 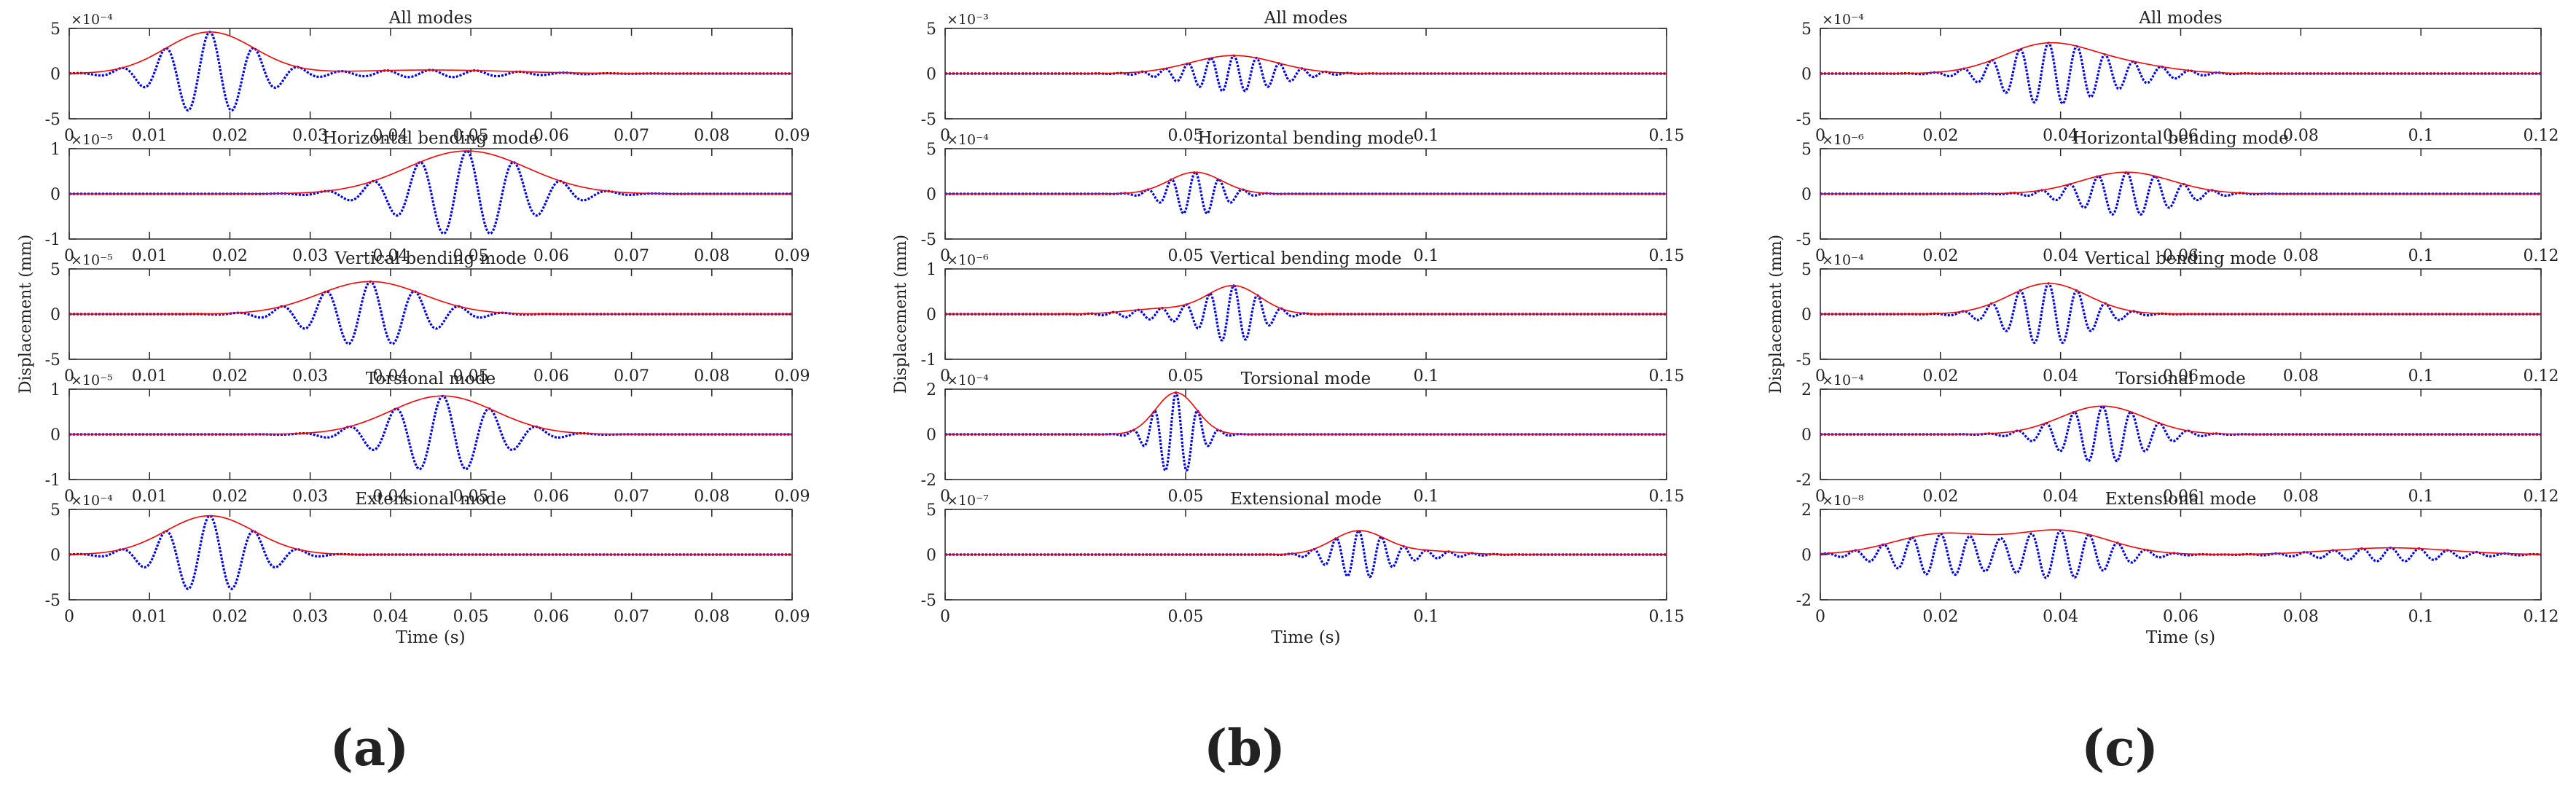 I want to click on subplot-title: Extensional mode, so click(x=1306, y=500).